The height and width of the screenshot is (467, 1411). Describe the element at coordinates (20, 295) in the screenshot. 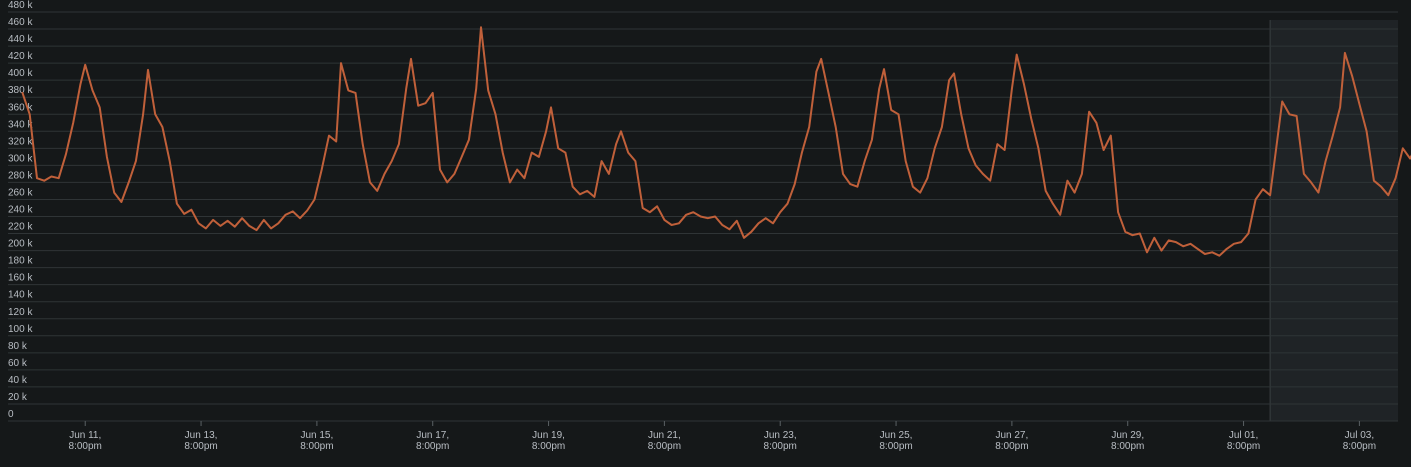

I see `y-tick-label: 140 k` at that location.